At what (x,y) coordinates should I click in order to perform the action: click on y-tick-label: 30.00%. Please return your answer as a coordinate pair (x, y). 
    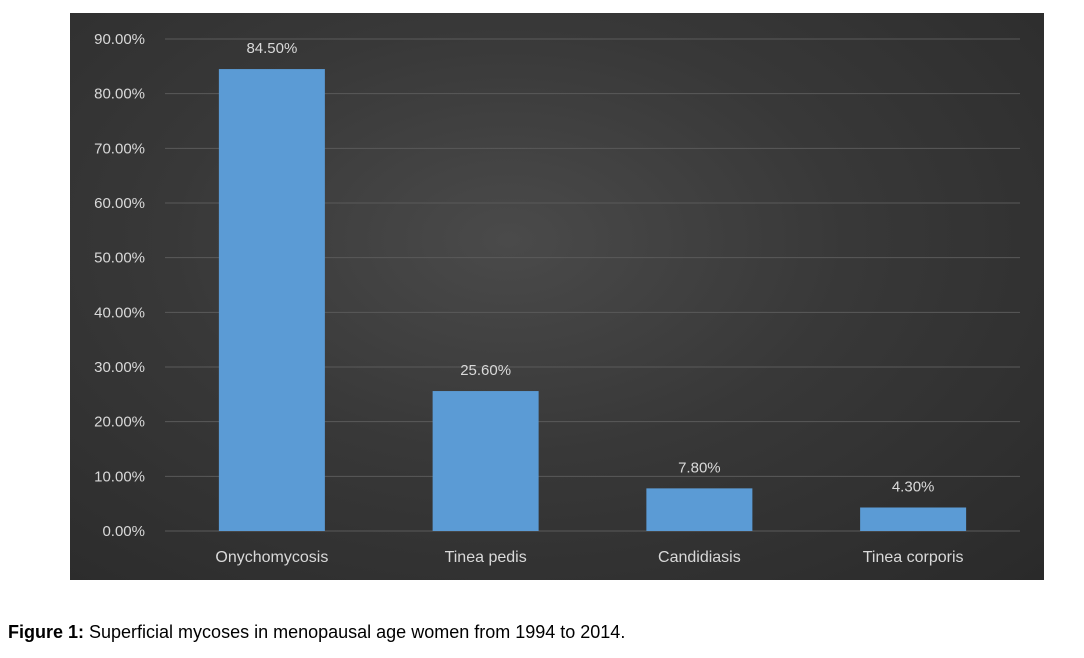
    Looking at the image, I should click on (119, 367).